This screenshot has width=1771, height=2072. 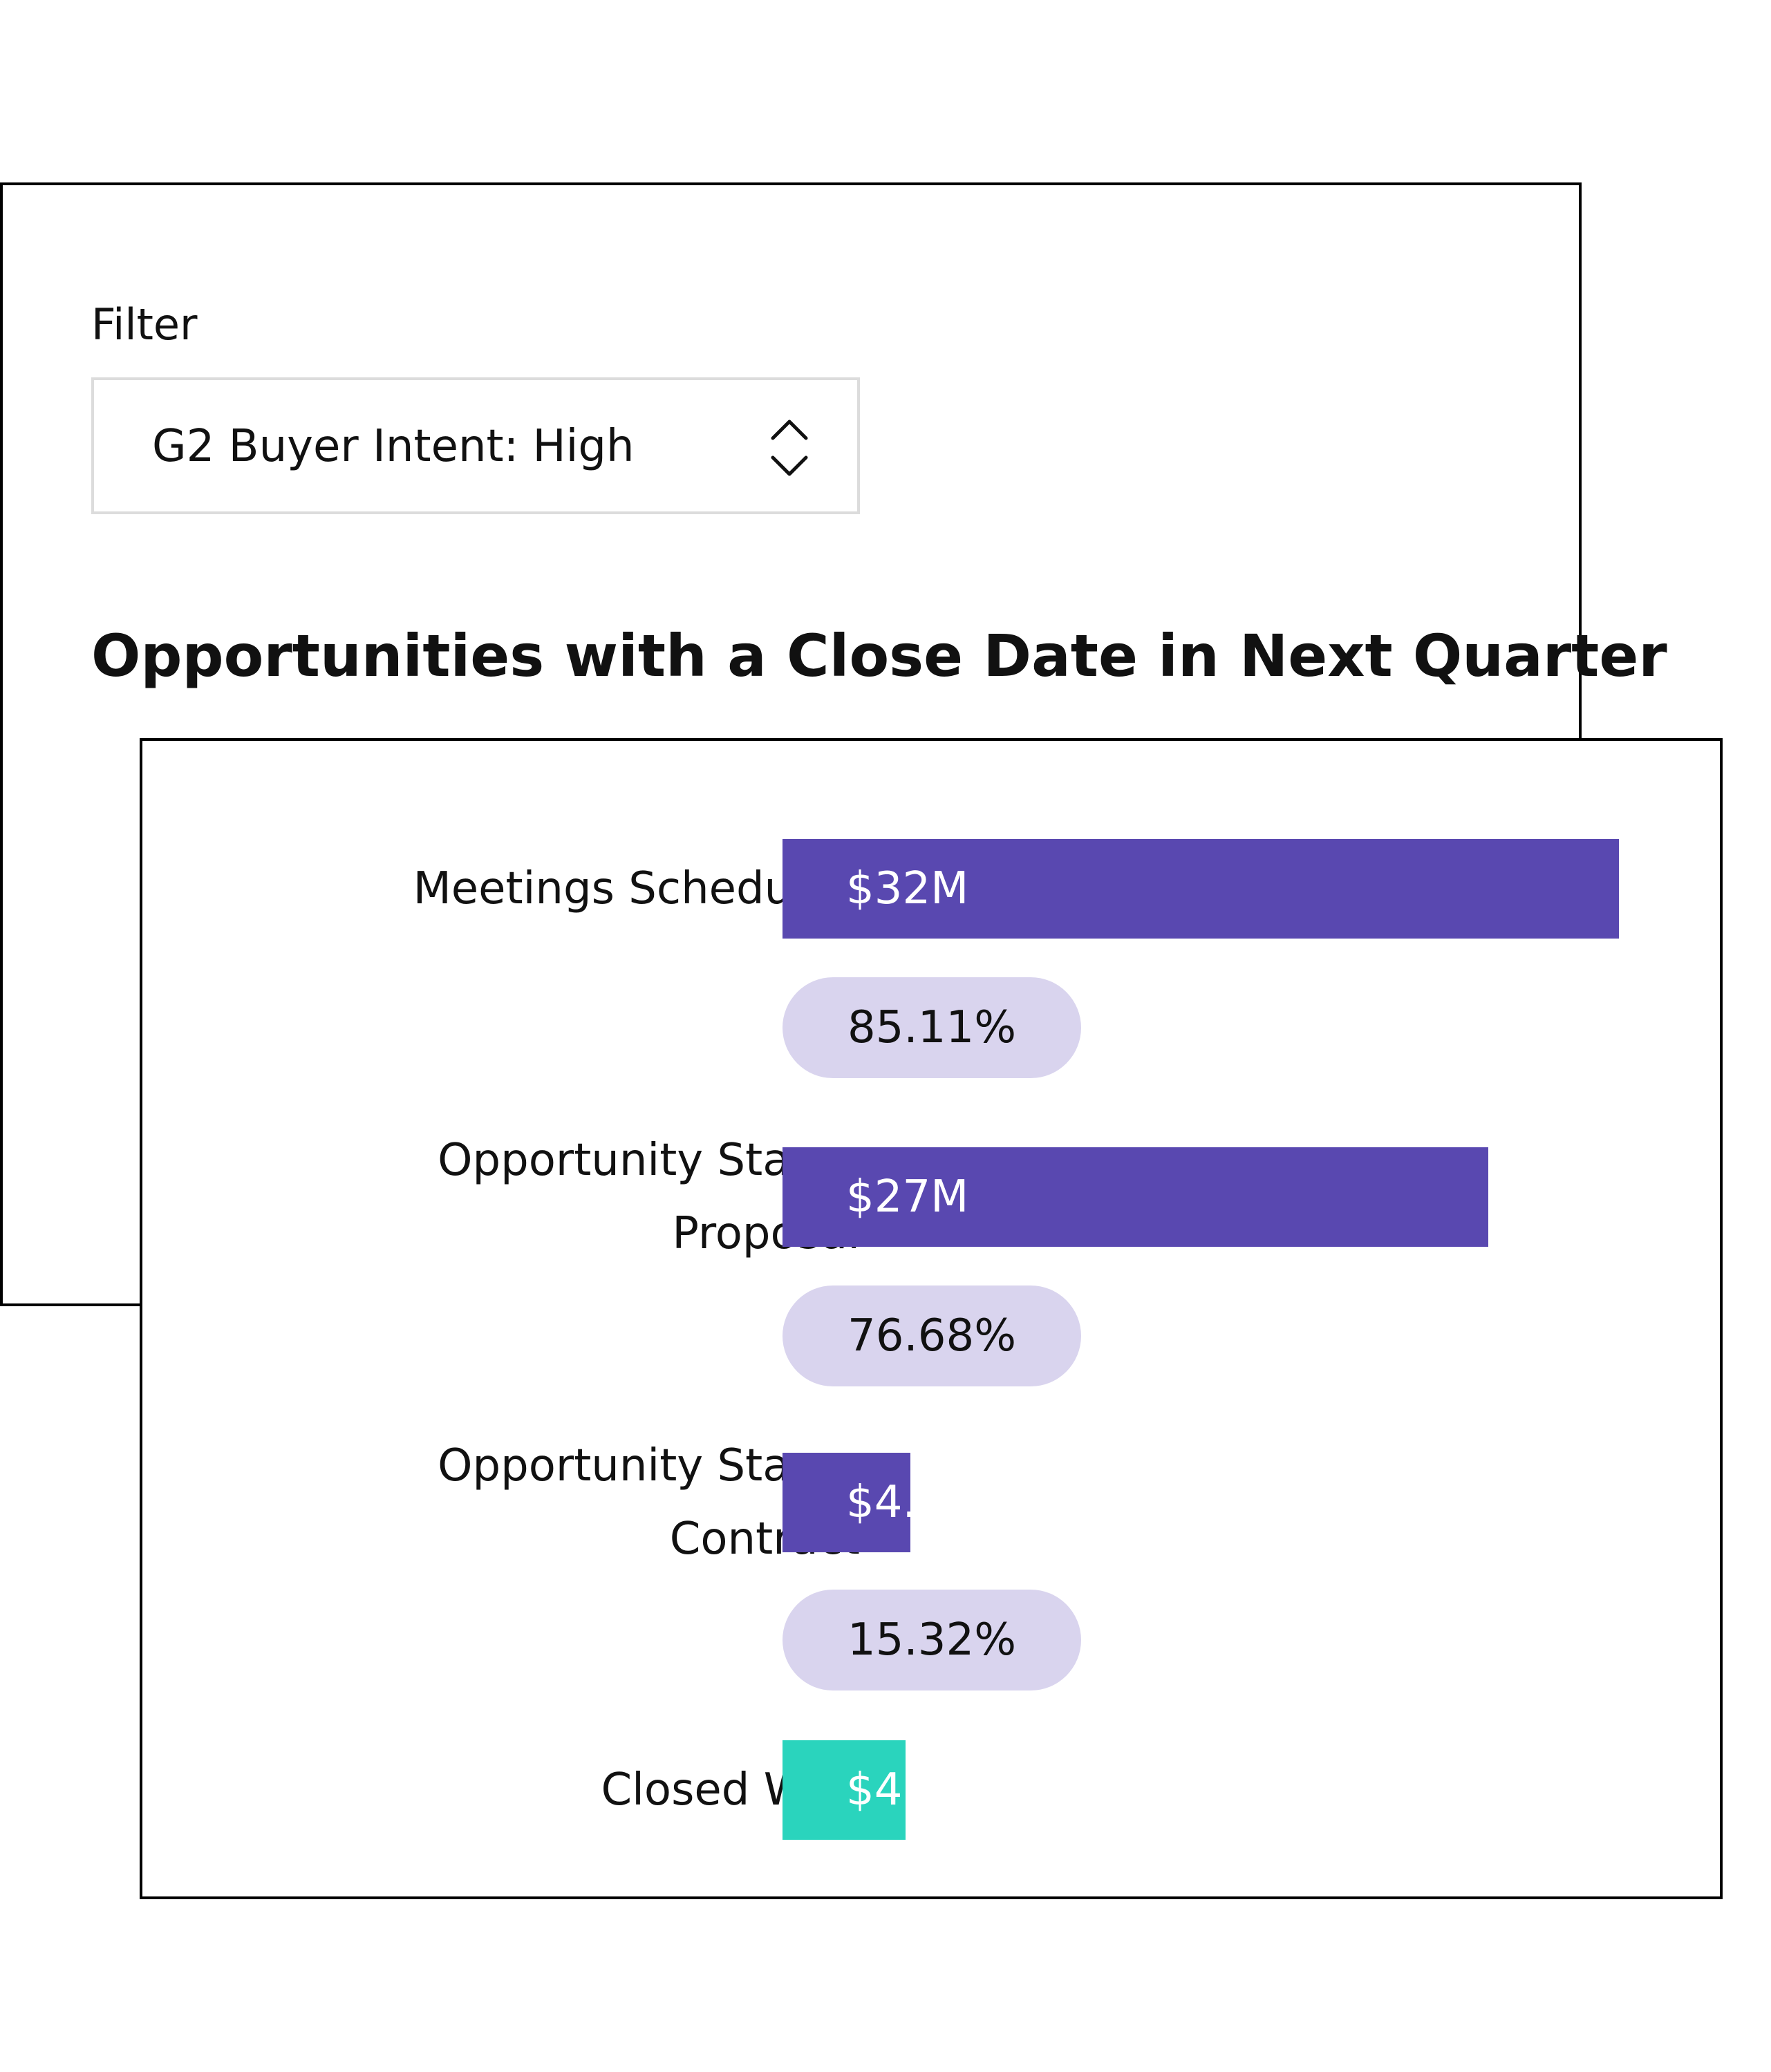 What do you see at coordinates (907, 888) in the screenshot?
I see `bar-value-label: $32M` at bounding box center [907, 888].